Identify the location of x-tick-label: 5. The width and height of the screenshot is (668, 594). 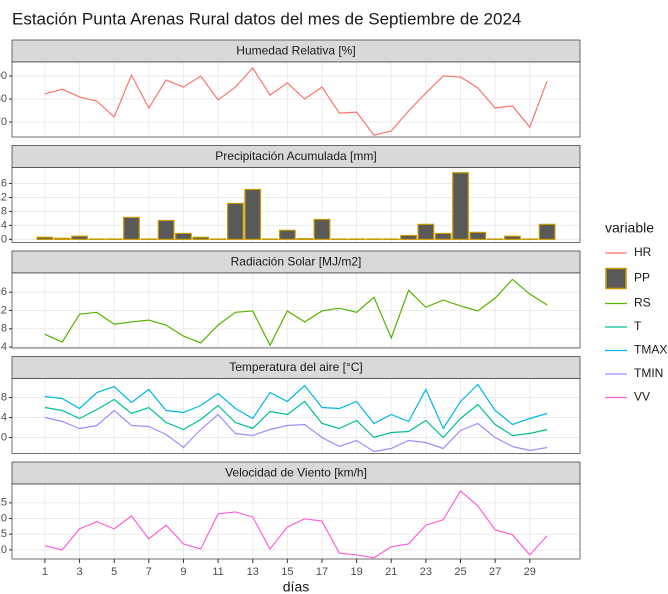
(114, 572).